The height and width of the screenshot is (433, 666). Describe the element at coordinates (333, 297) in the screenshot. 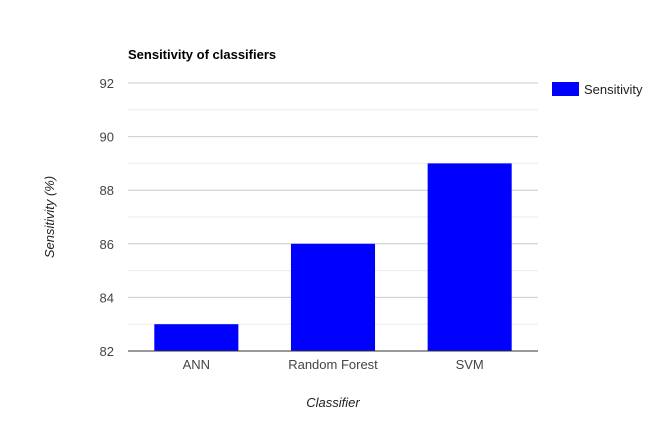

I see `bar-random-forest` at that location.